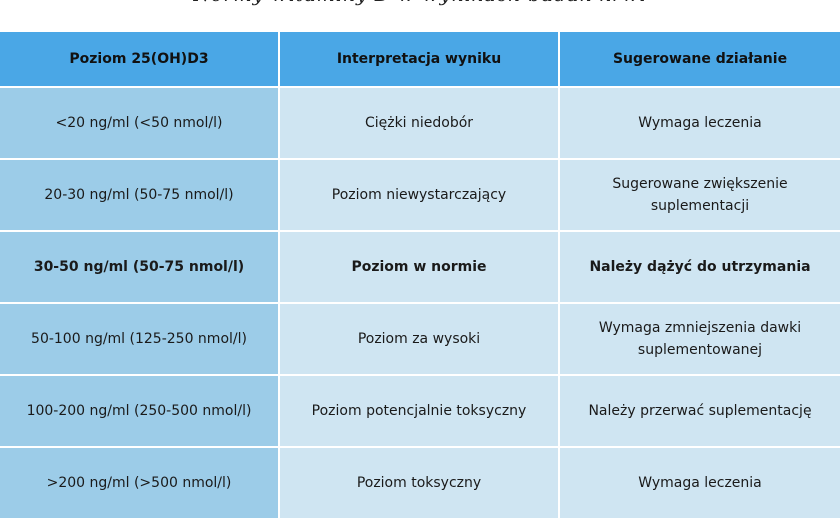 This screenshot has width=840, height=520. I want to click on header-level: Poziom 25(OH)D3, so click(140, 60).